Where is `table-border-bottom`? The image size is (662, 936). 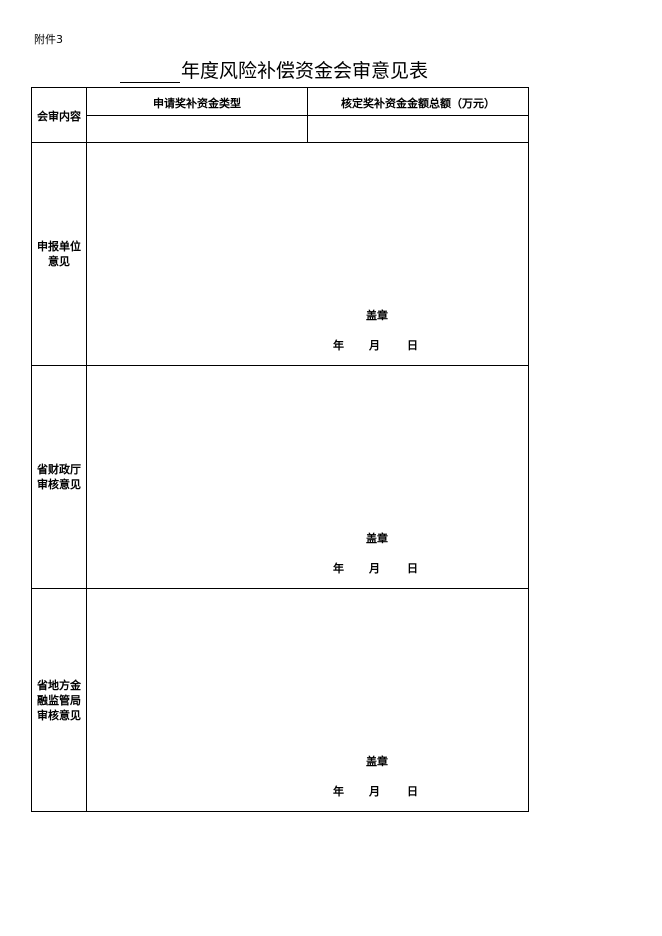 table-border-bottom is located at coordinates (280, 811).